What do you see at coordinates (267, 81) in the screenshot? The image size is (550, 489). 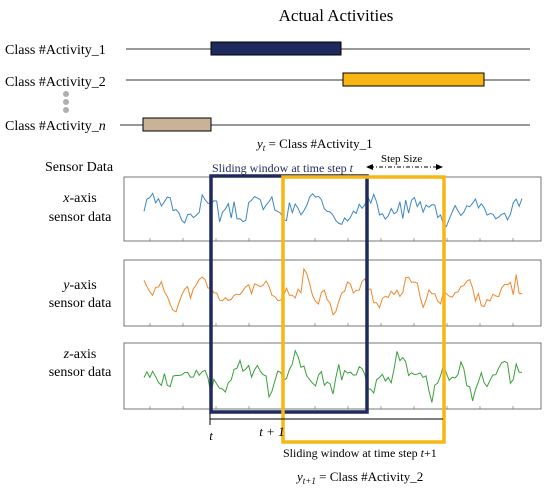 I see `activity-row-2: Class #Activity_2` at bounding box center [267, 81].